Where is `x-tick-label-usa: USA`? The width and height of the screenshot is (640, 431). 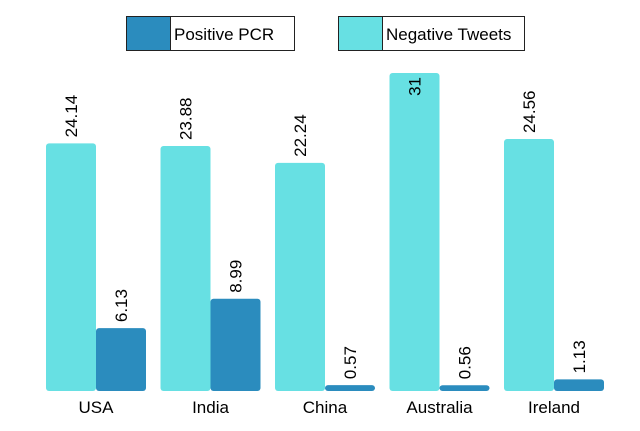 x-tick-label-usa: USA is located at coordinates (97, 407).